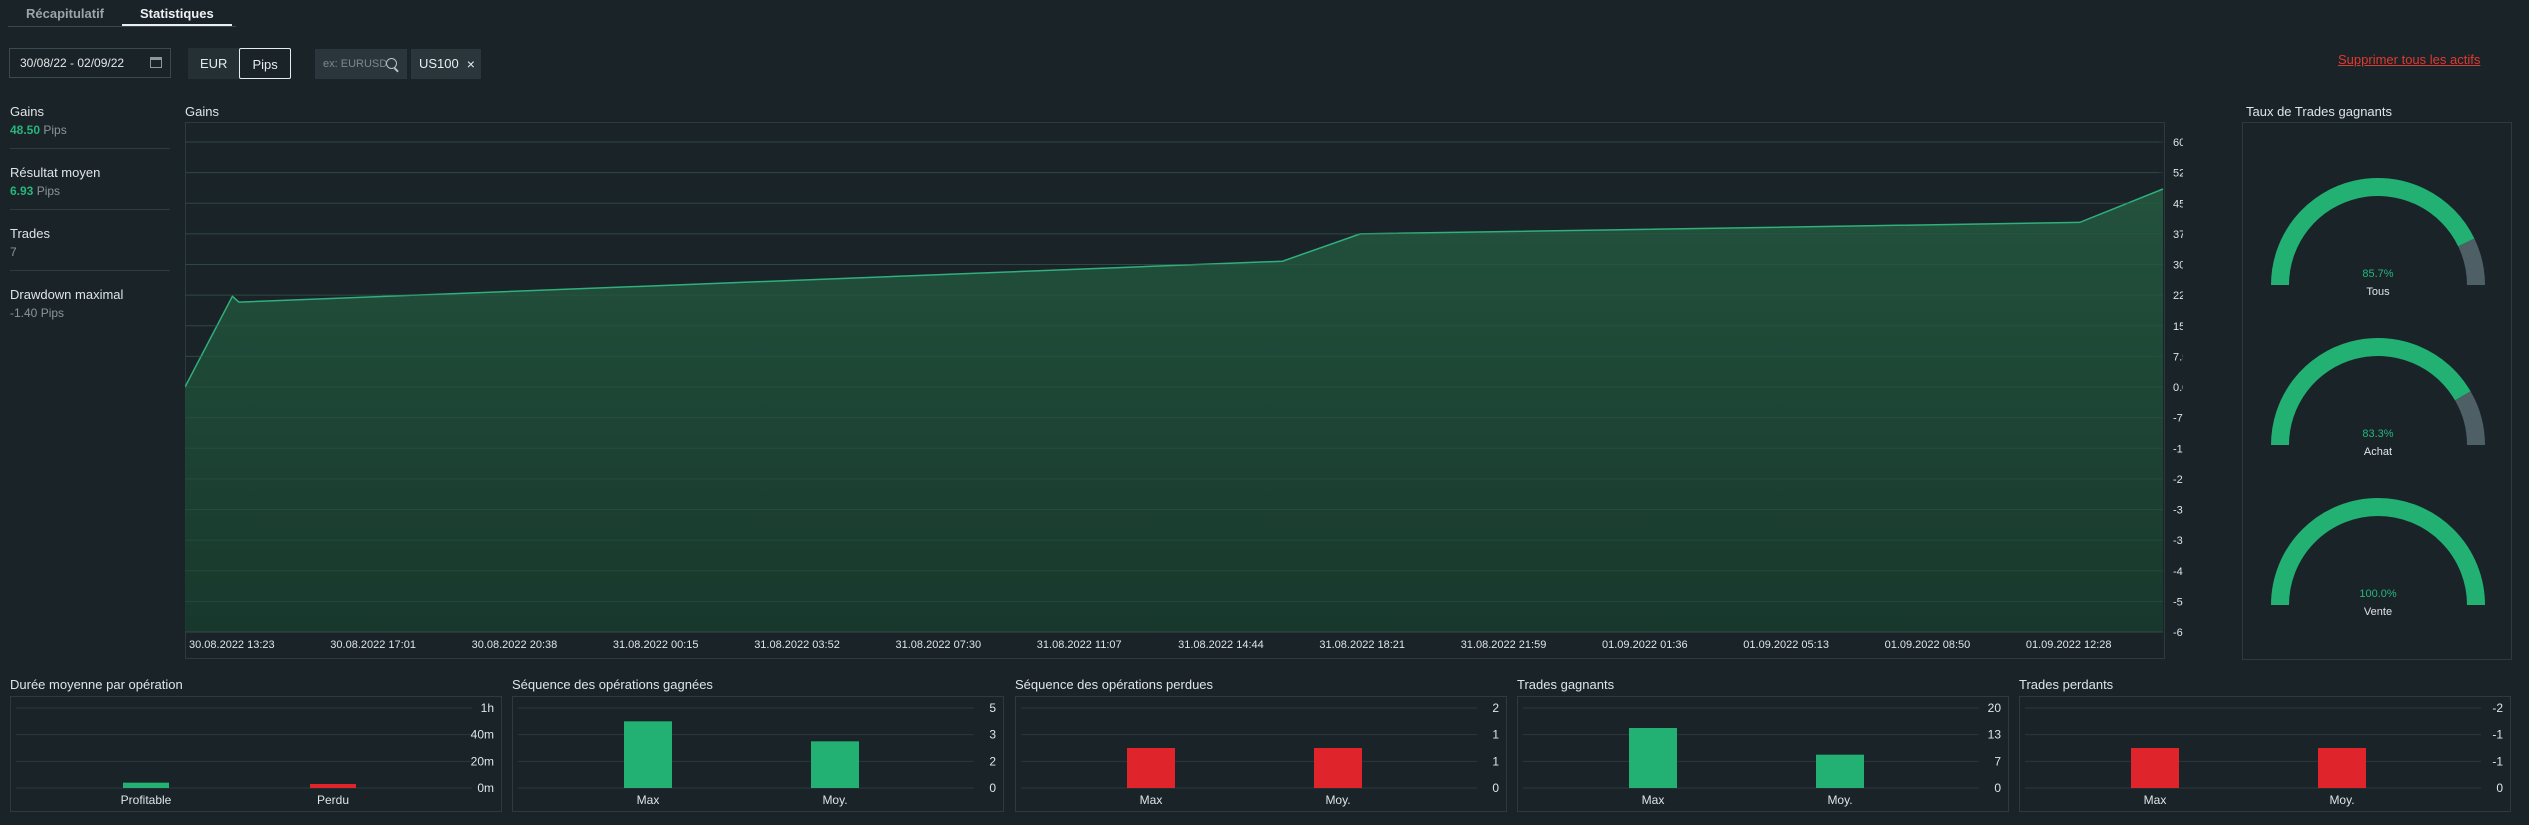 This screenshot has height=825, width=2529. I want to click on stat-trades: Trades 7, so click(90, 248).